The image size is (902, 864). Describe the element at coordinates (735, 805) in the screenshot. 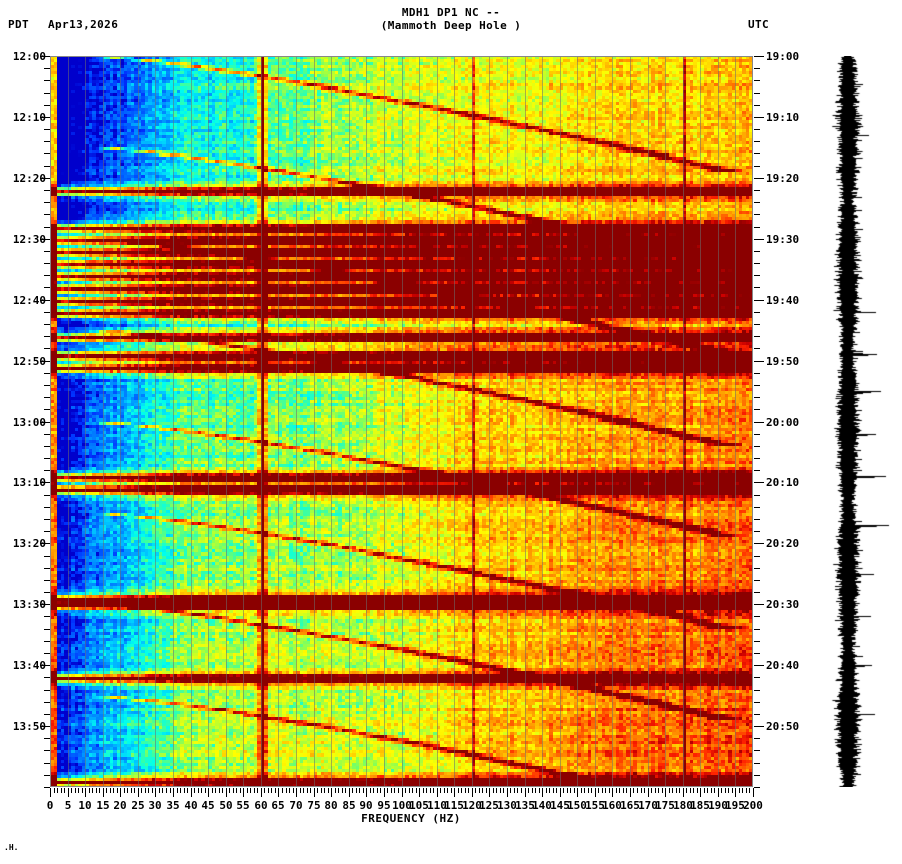

I see `x-axis-tick-label: 195` at that location.